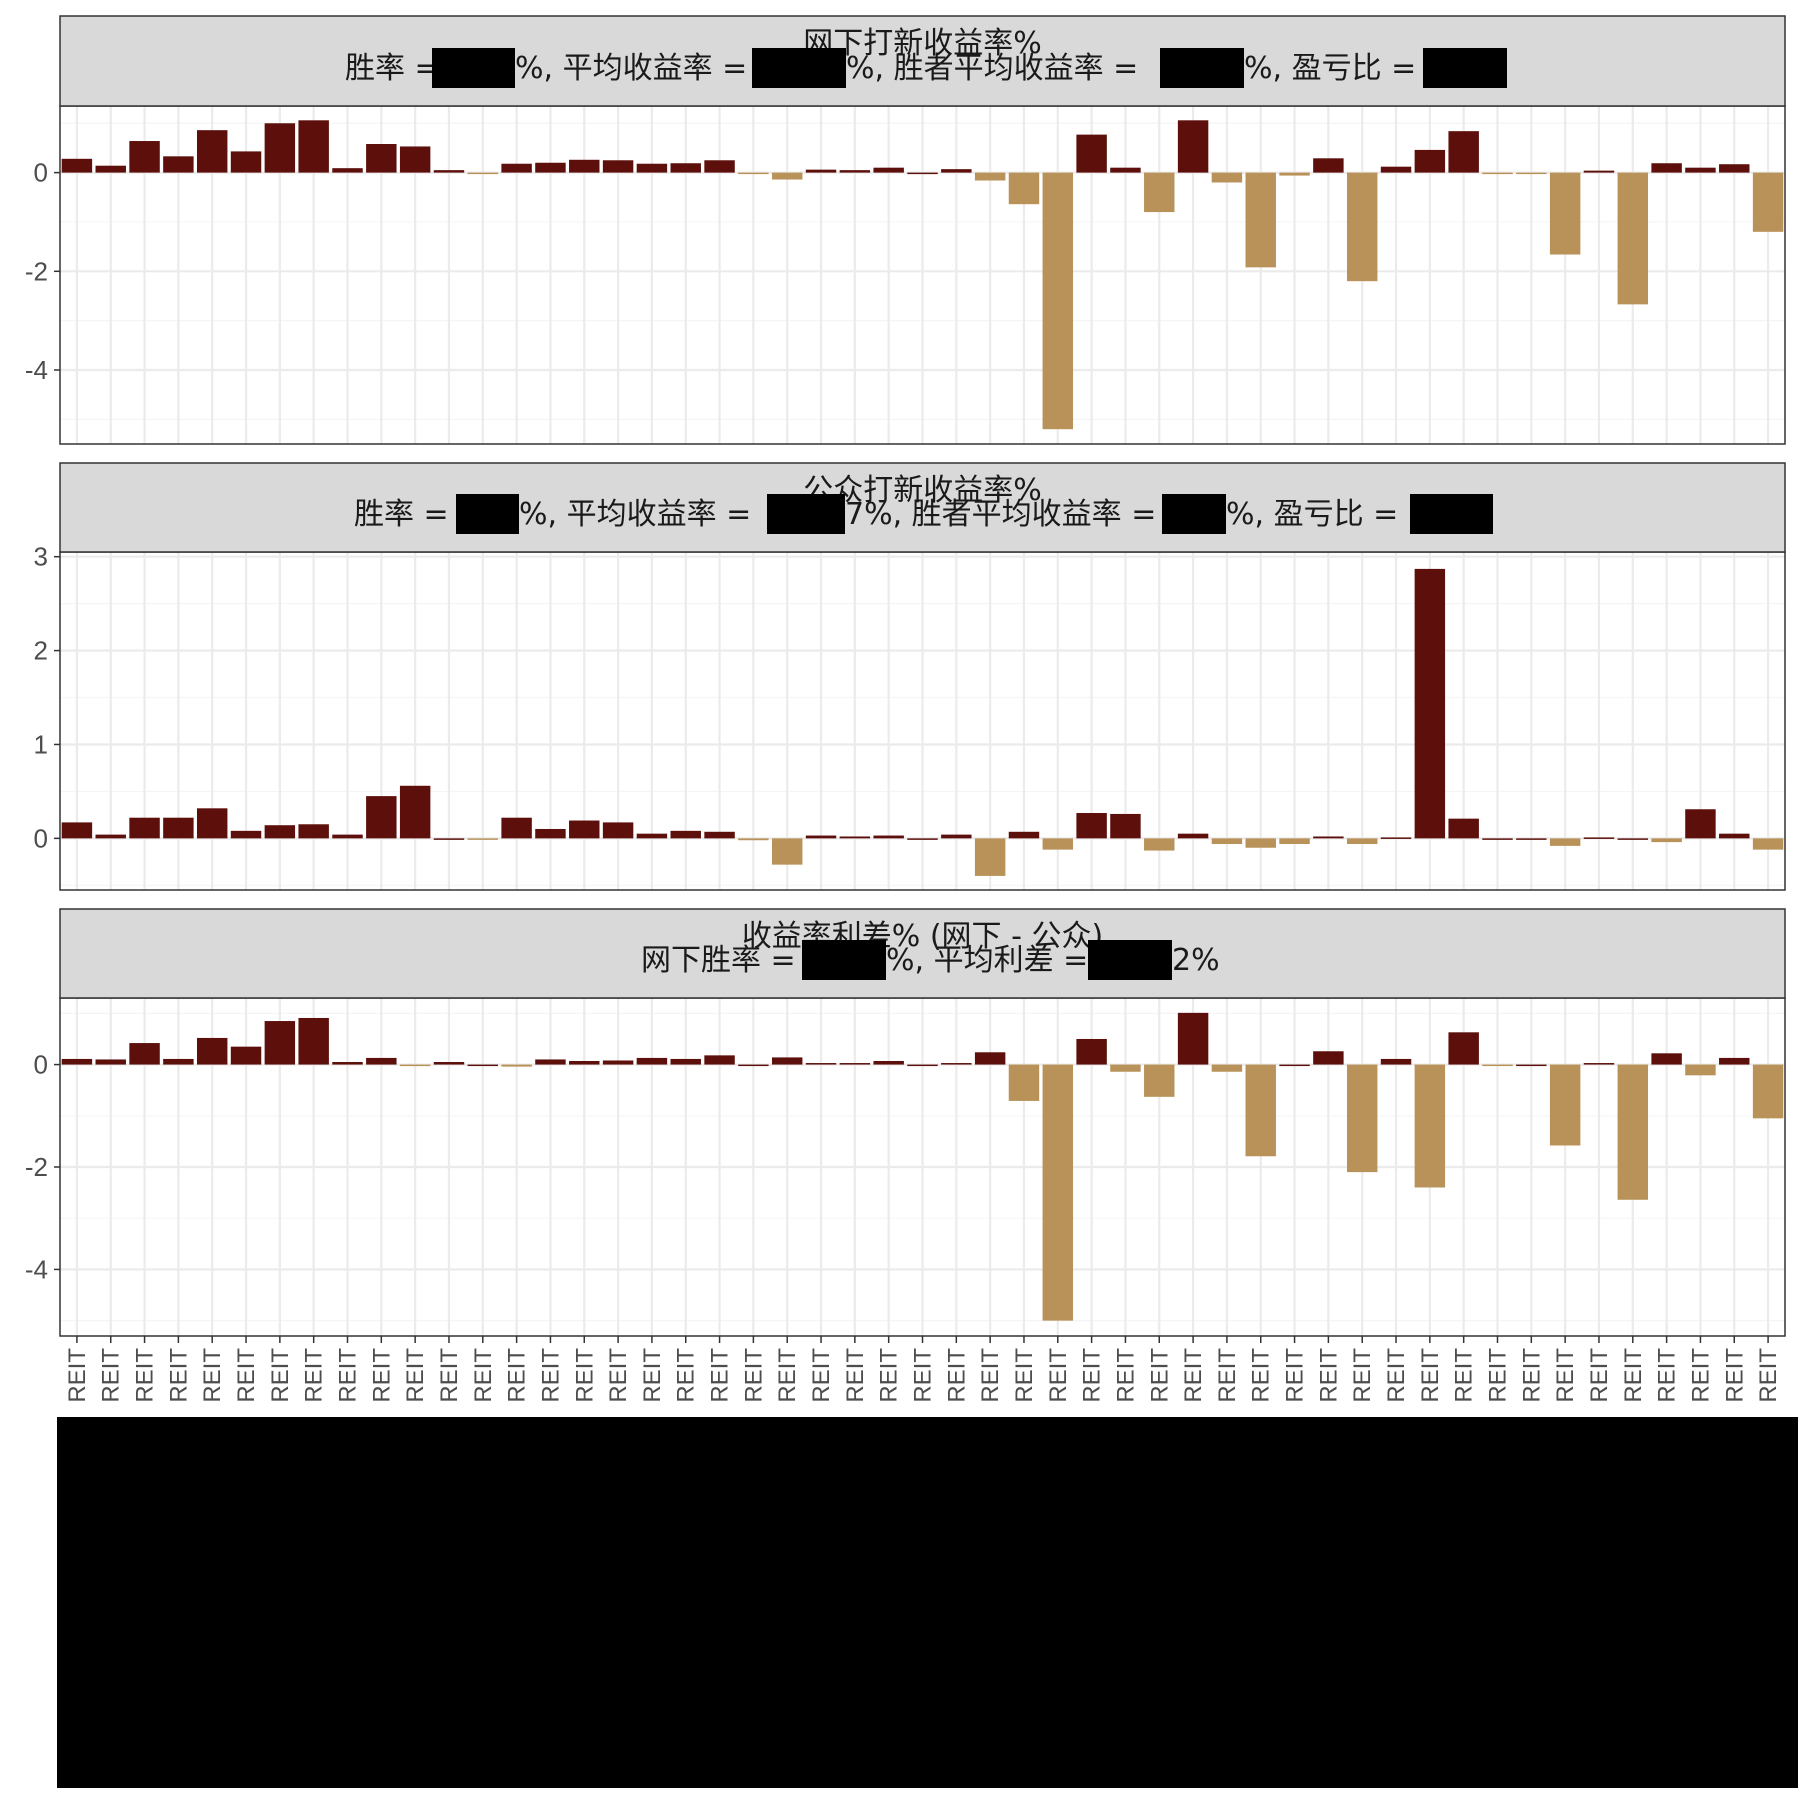 This screenshot has width=1800, height=1800. Describe the element at coordinates (36, 370) in the screenshot. I see `y-tick-label: -4` at that location.